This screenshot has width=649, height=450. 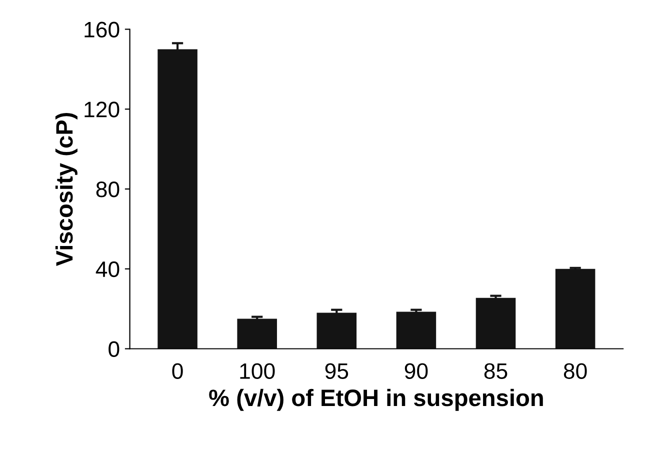 What do you see at coordinates (108, 269) in the screenshot?
I see `y-tick-label: 40` at bounding box center [108, 269].